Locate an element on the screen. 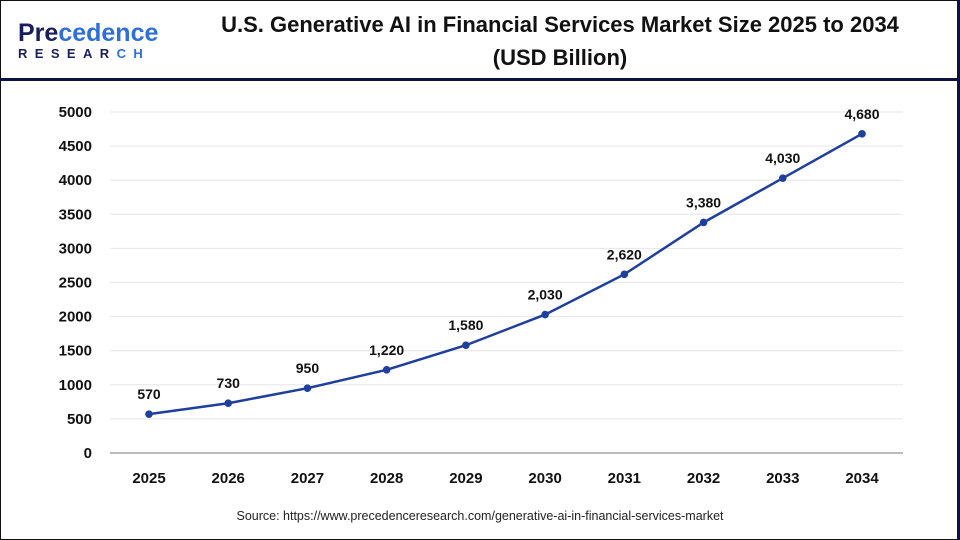 The height and width of the screenshot is (540, 960). x-tick-label: 2027 is located at coordinates (307, 478).